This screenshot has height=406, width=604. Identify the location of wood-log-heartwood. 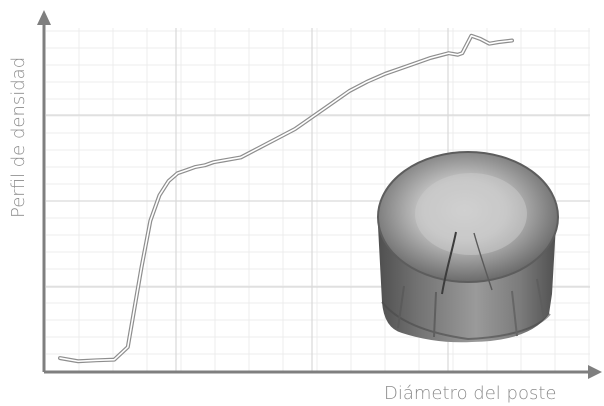
(471, 214).